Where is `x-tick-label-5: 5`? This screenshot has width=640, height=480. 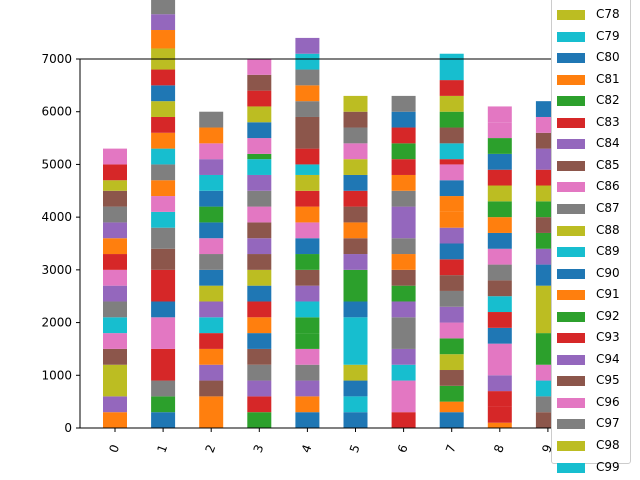 x-tick-label-5: 5 is located at coordinates (355, 449).